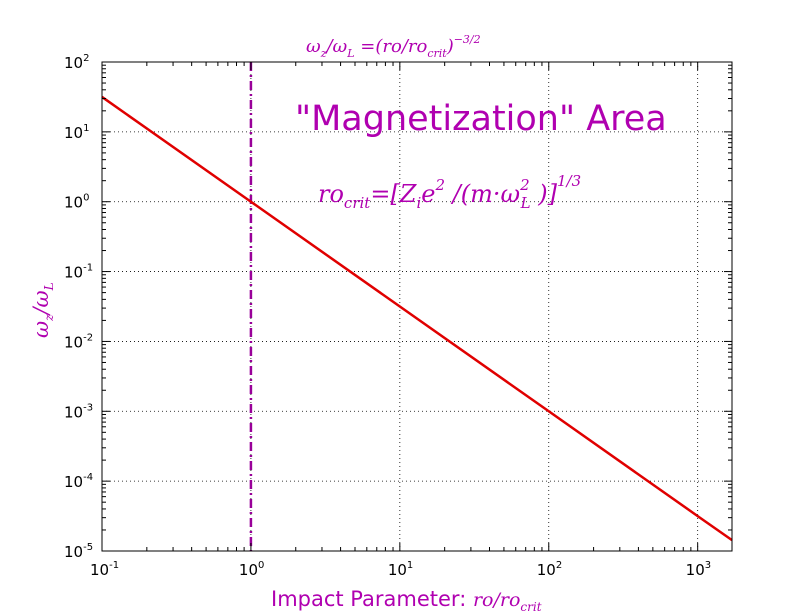  Describe the element at coordinates (393, 46) in the screenshot. I see `chart-title: ωz/ωL =(ro/rocrit)−3/2` at that location.